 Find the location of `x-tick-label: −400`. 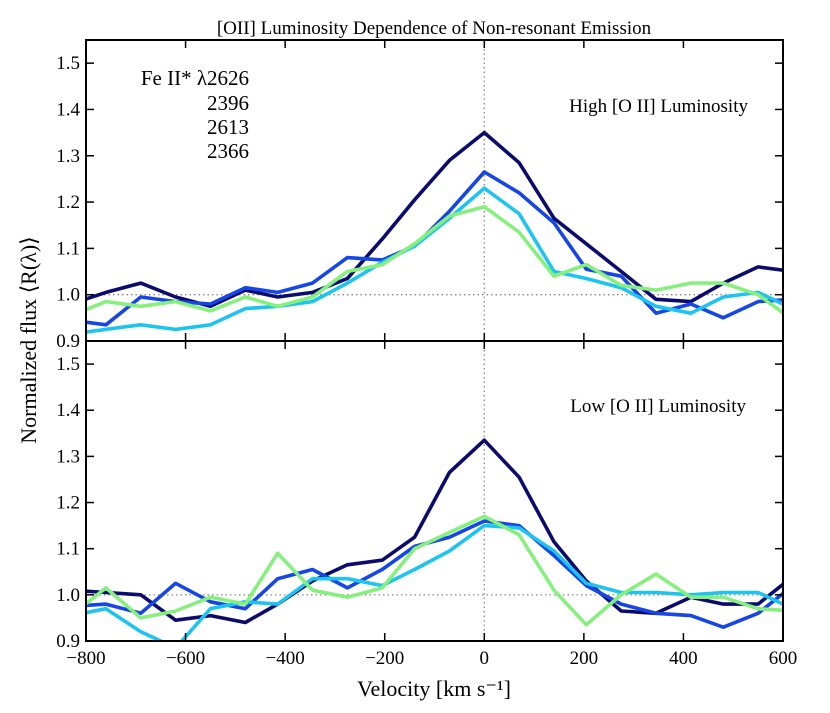

x-tick-label: −400 is located at coordinates (285, 658).